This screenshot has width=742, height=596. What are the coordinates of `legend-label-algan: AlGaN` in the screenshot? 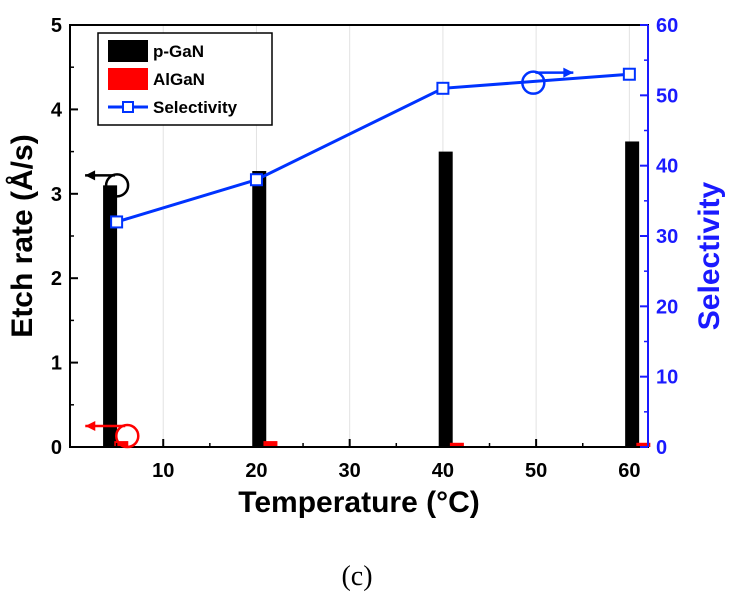 It's located at (179, 79).